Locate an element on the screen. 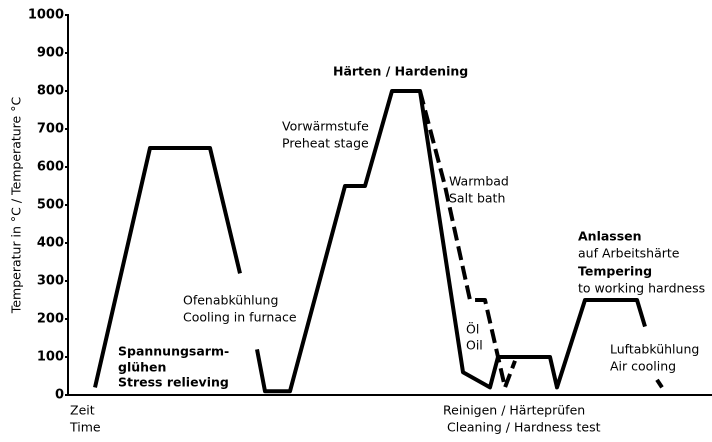  y-tick-label: 400 is located at coordinates (50, 243).